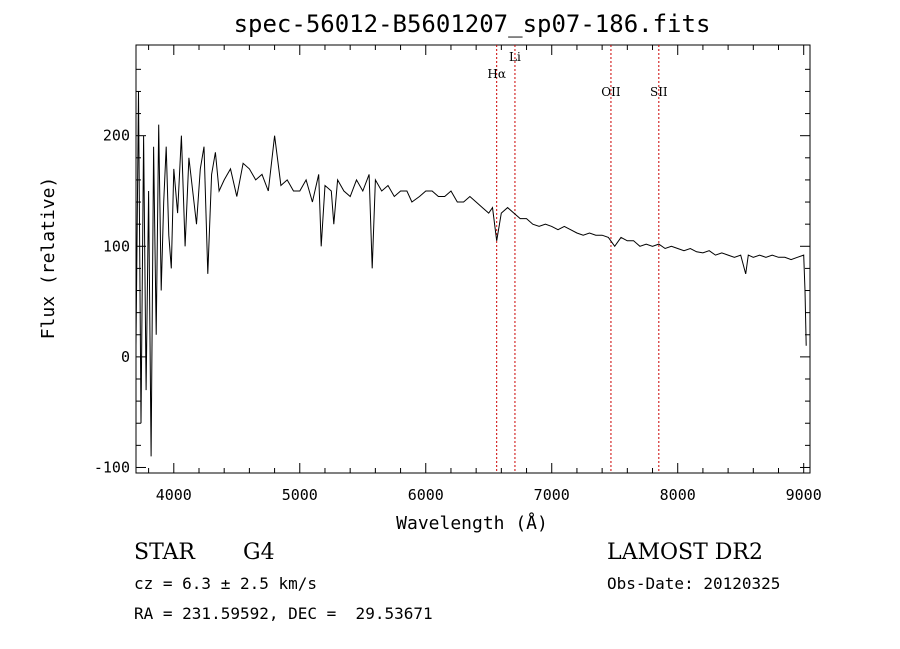 Image resolution: width=900 pixels, height=649 pixels. What do you see at coordinates (116, 136) in the screenshot?
I see `y-tick-label: 200` at bounding box center [116, 136].